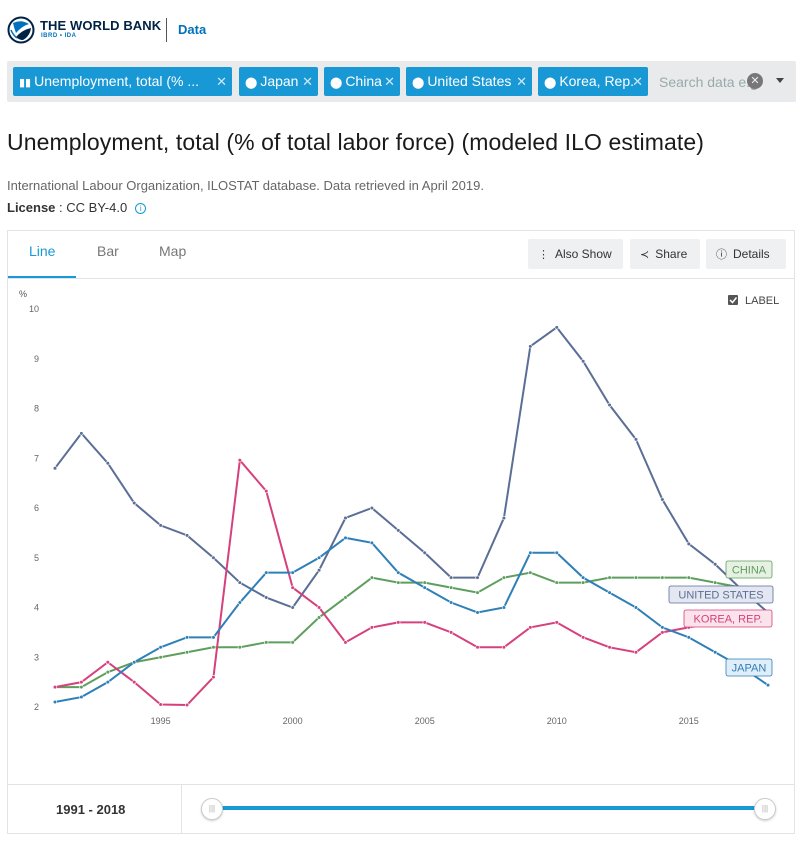  I want to click on slider-end-handle: |||, so click(765, 809).